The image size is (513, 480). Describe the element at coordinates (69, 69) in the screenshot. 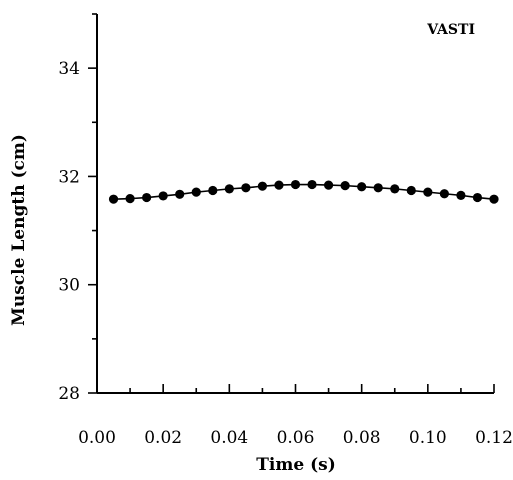

I see `y-tick-label: 34` at that location.